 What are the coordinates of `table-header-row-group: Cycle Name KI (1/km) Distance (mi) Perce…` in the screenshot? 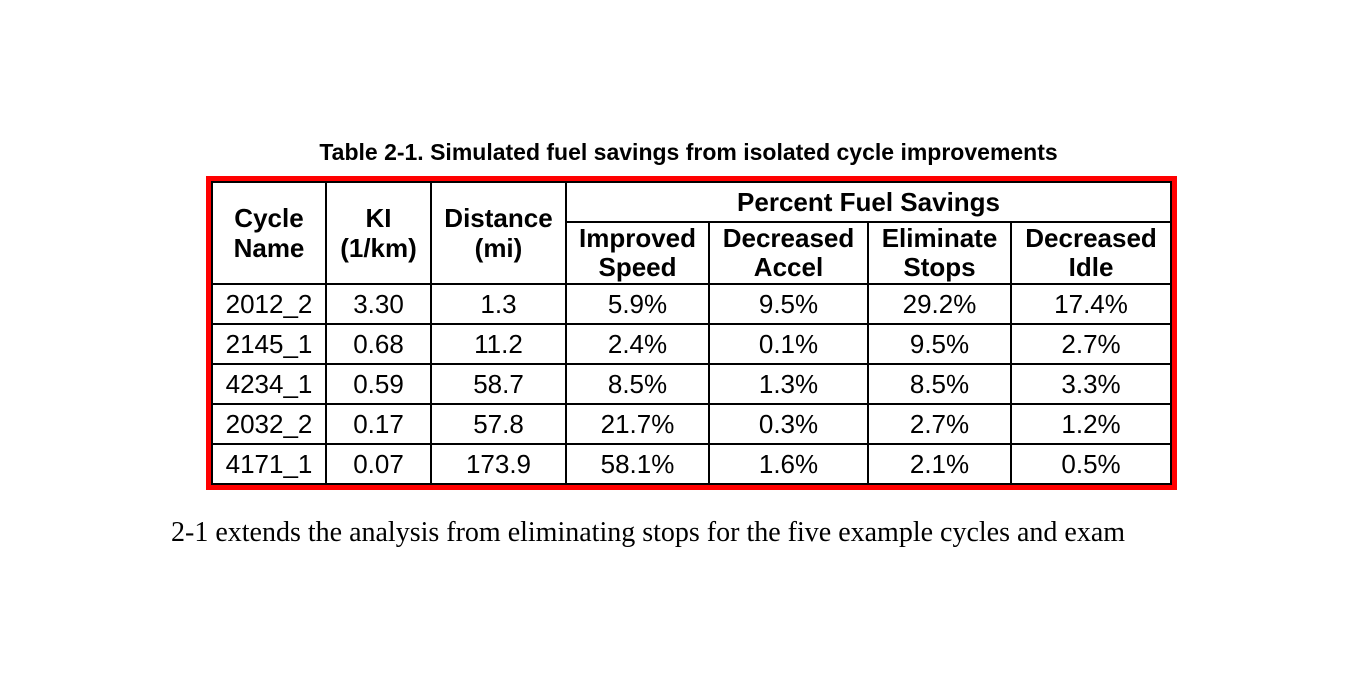 It's located at (692, 233).